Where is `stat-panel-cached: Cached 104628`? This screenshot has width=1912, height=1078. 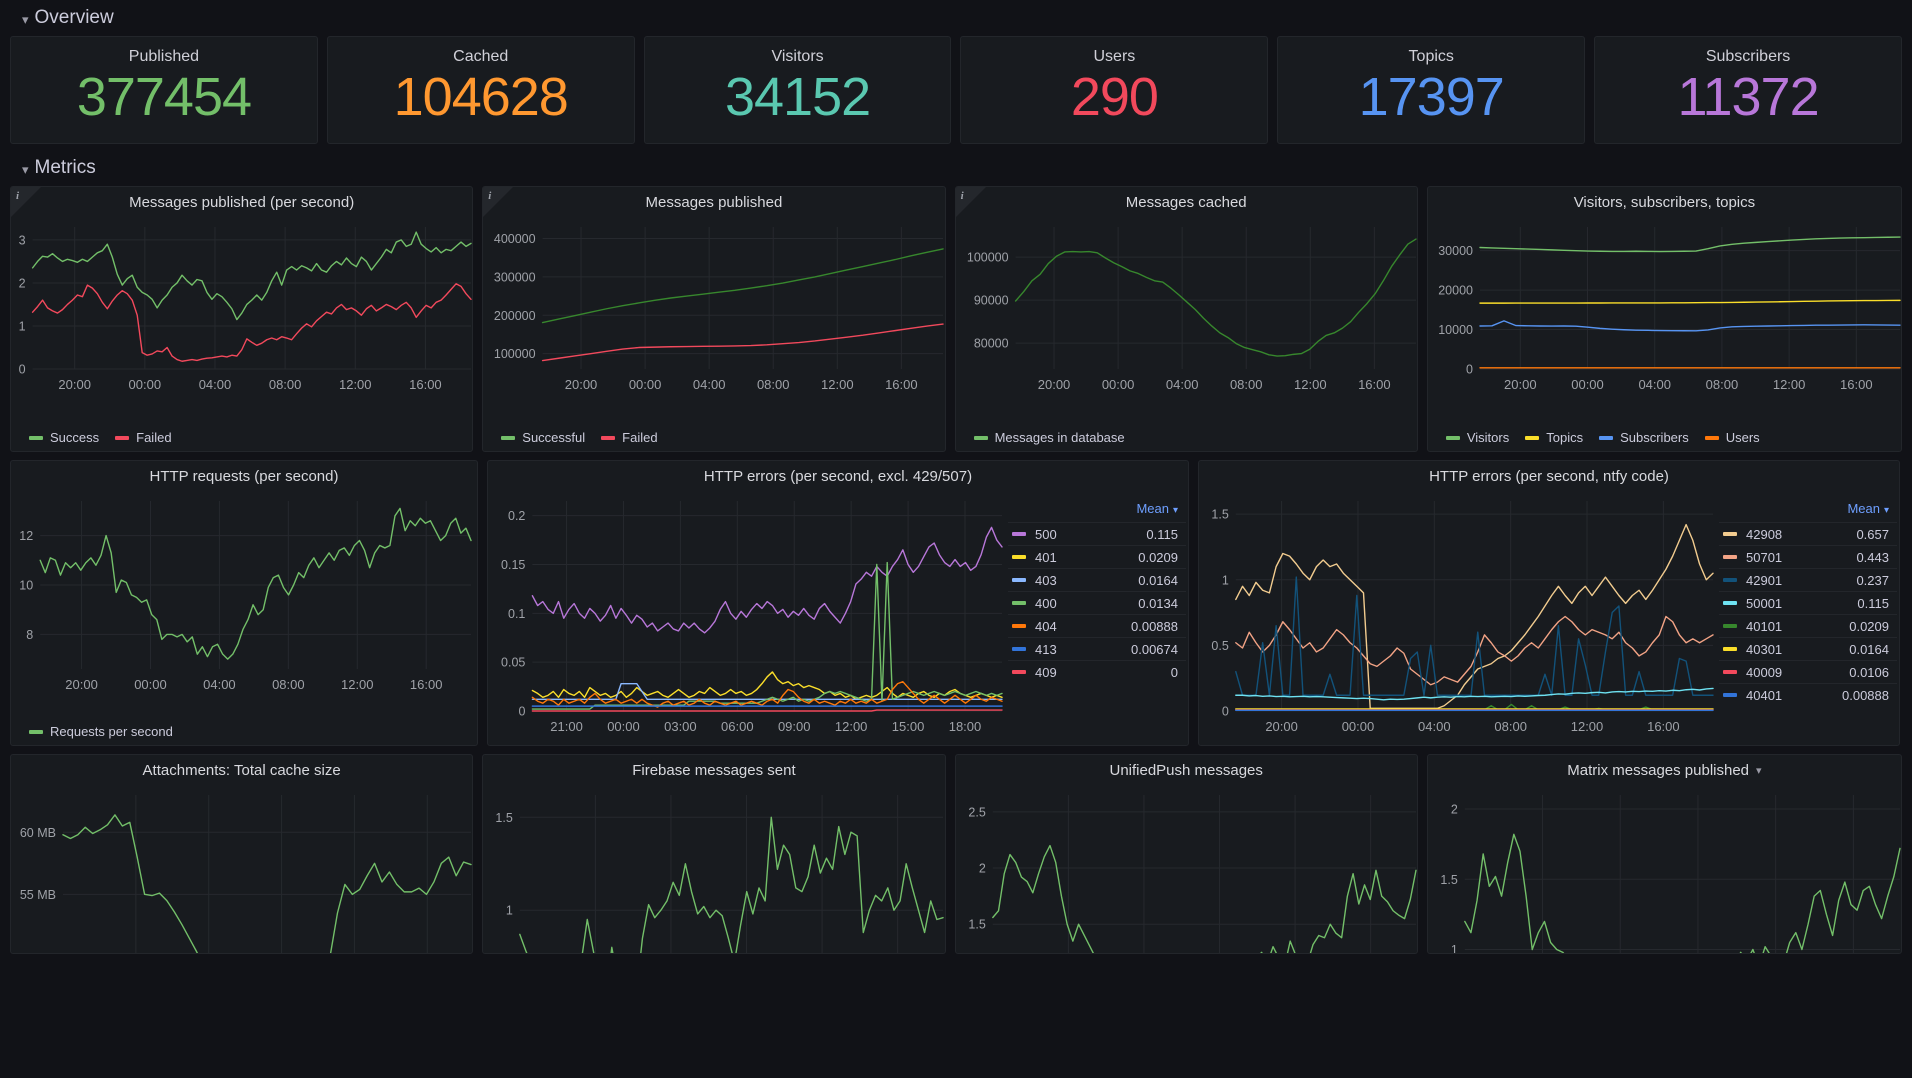
stat-panel-cached: Cached 104628 is located at coordinates (480, 90).